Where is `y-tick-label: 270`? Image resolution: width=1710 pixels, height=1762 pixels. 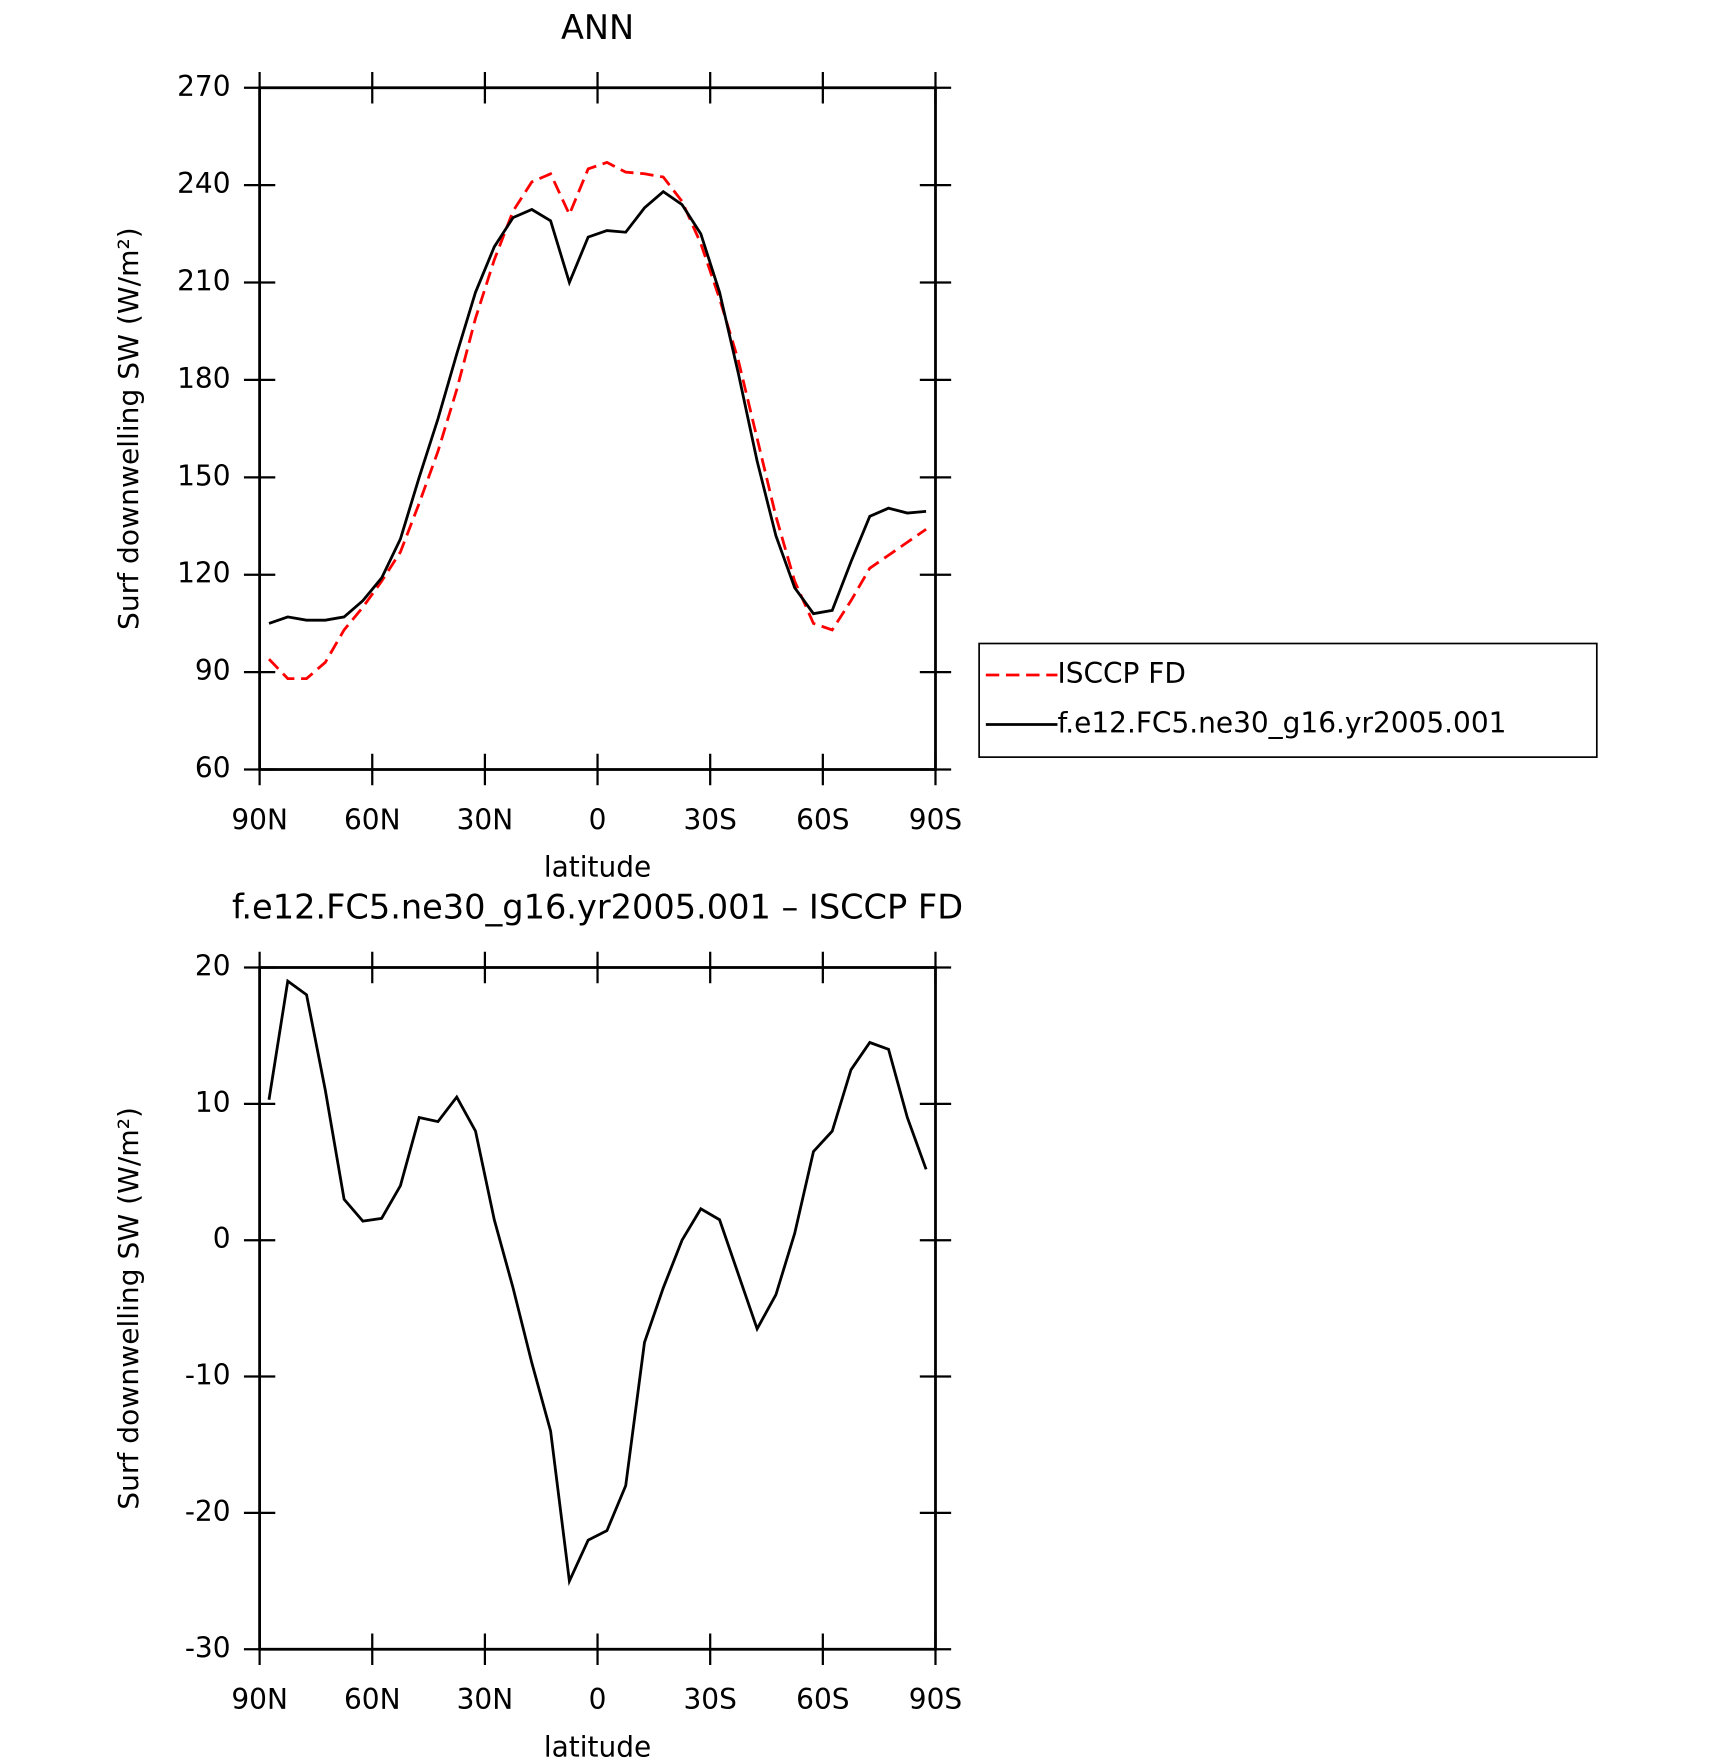 y-tick-label: 270 is located at coordinates (203, 86).